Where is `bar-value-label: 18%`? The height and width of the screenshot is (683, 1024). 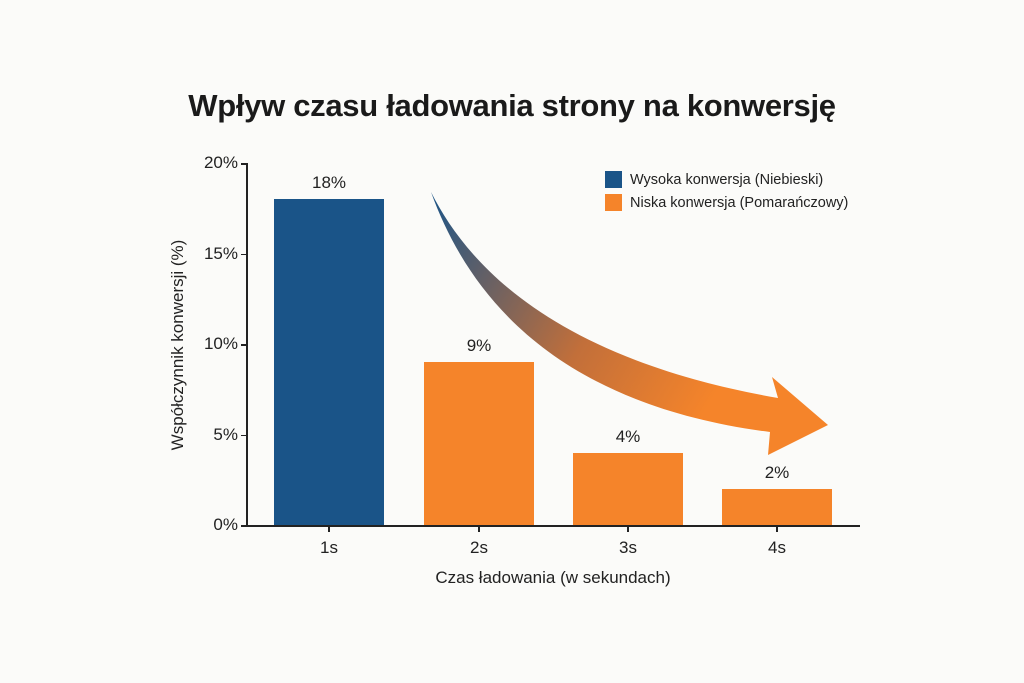 bar-value-label: 18% is located at coordinates (329, 183).